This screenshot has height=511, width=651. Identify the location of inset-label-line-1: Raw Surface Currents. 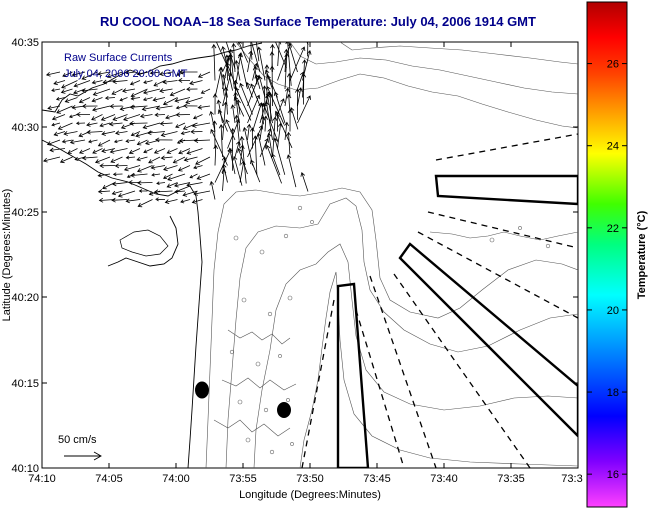
(118, 58).